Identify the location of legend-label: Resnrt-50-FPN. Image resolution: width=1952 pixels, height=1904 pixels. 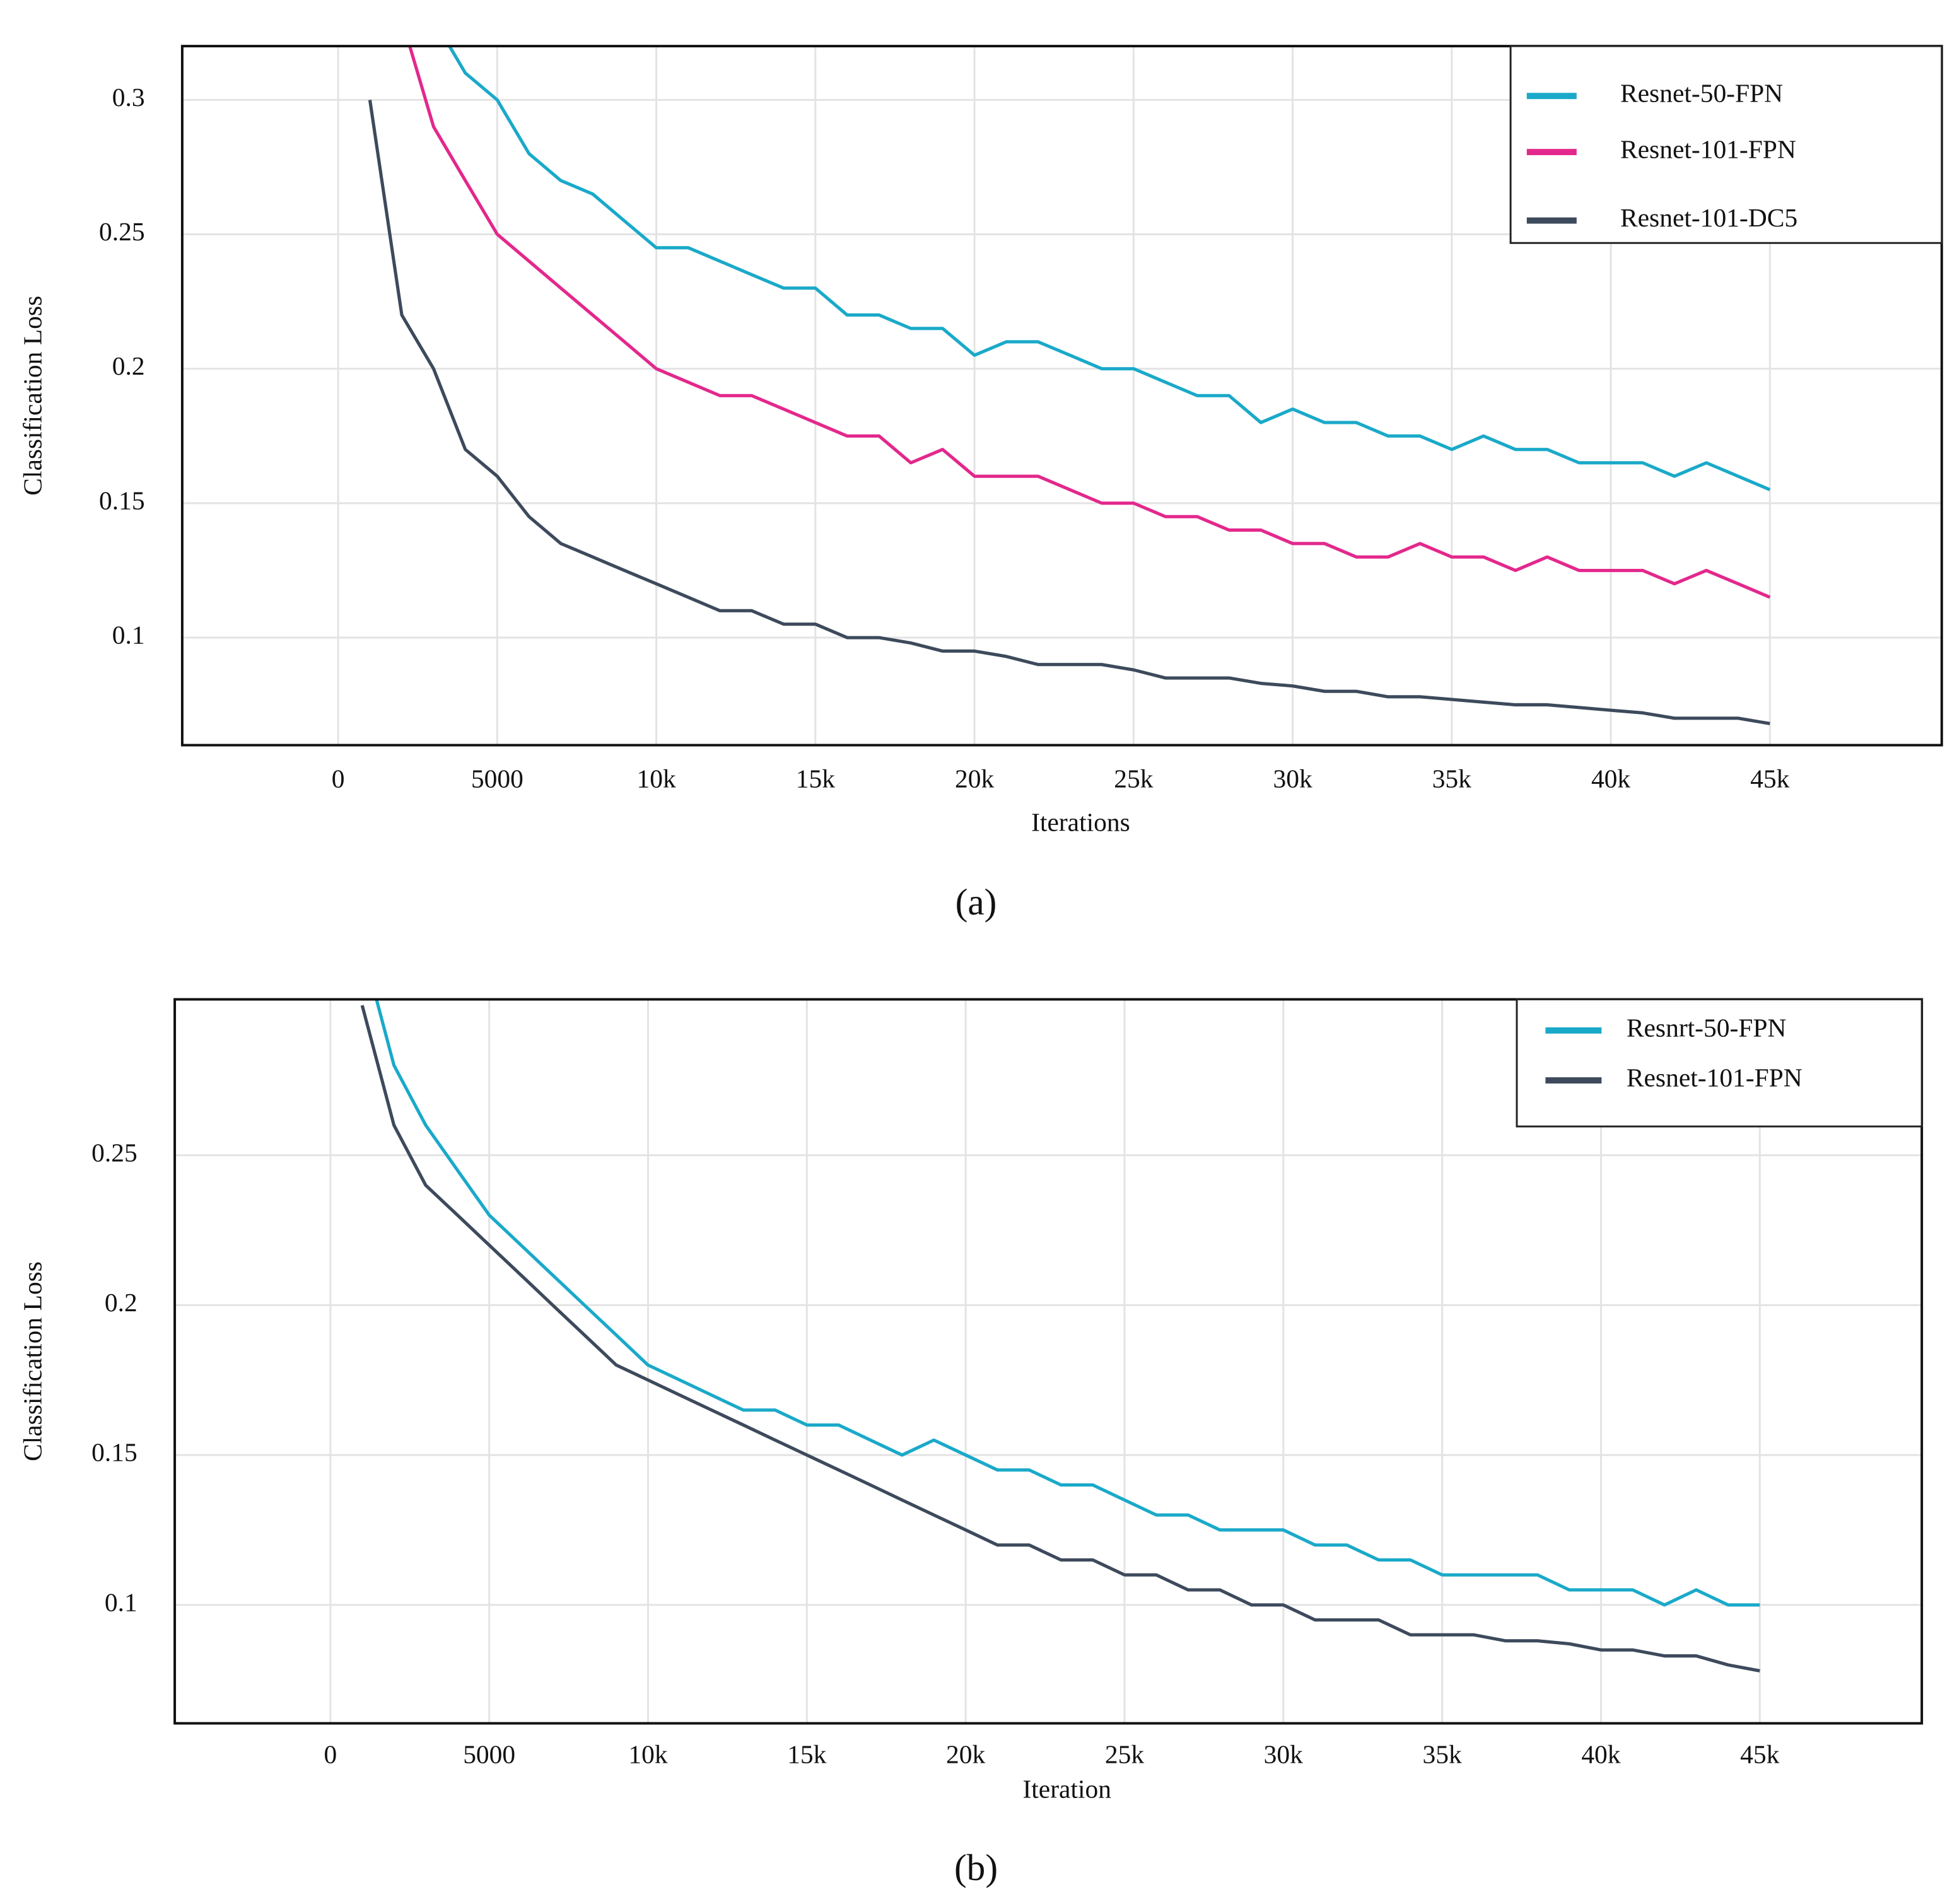
(1707, 1027).